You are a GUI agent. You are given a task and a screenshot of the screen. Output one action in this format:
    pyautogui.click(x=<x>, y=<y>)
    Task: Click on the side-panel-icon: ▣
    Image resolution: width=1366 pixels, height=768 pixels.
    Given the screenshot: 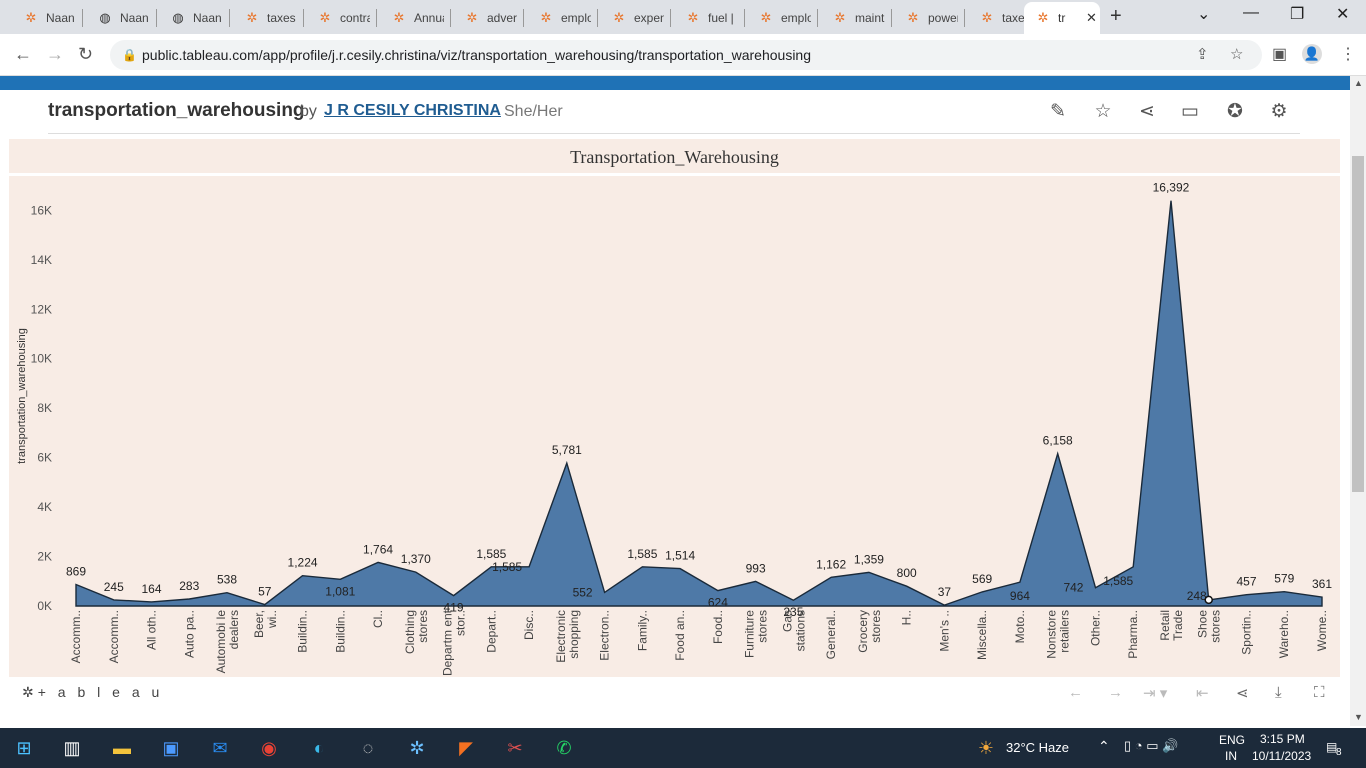 What is the action you would take?
    pyautogui.click(x=1280, y=54)
    